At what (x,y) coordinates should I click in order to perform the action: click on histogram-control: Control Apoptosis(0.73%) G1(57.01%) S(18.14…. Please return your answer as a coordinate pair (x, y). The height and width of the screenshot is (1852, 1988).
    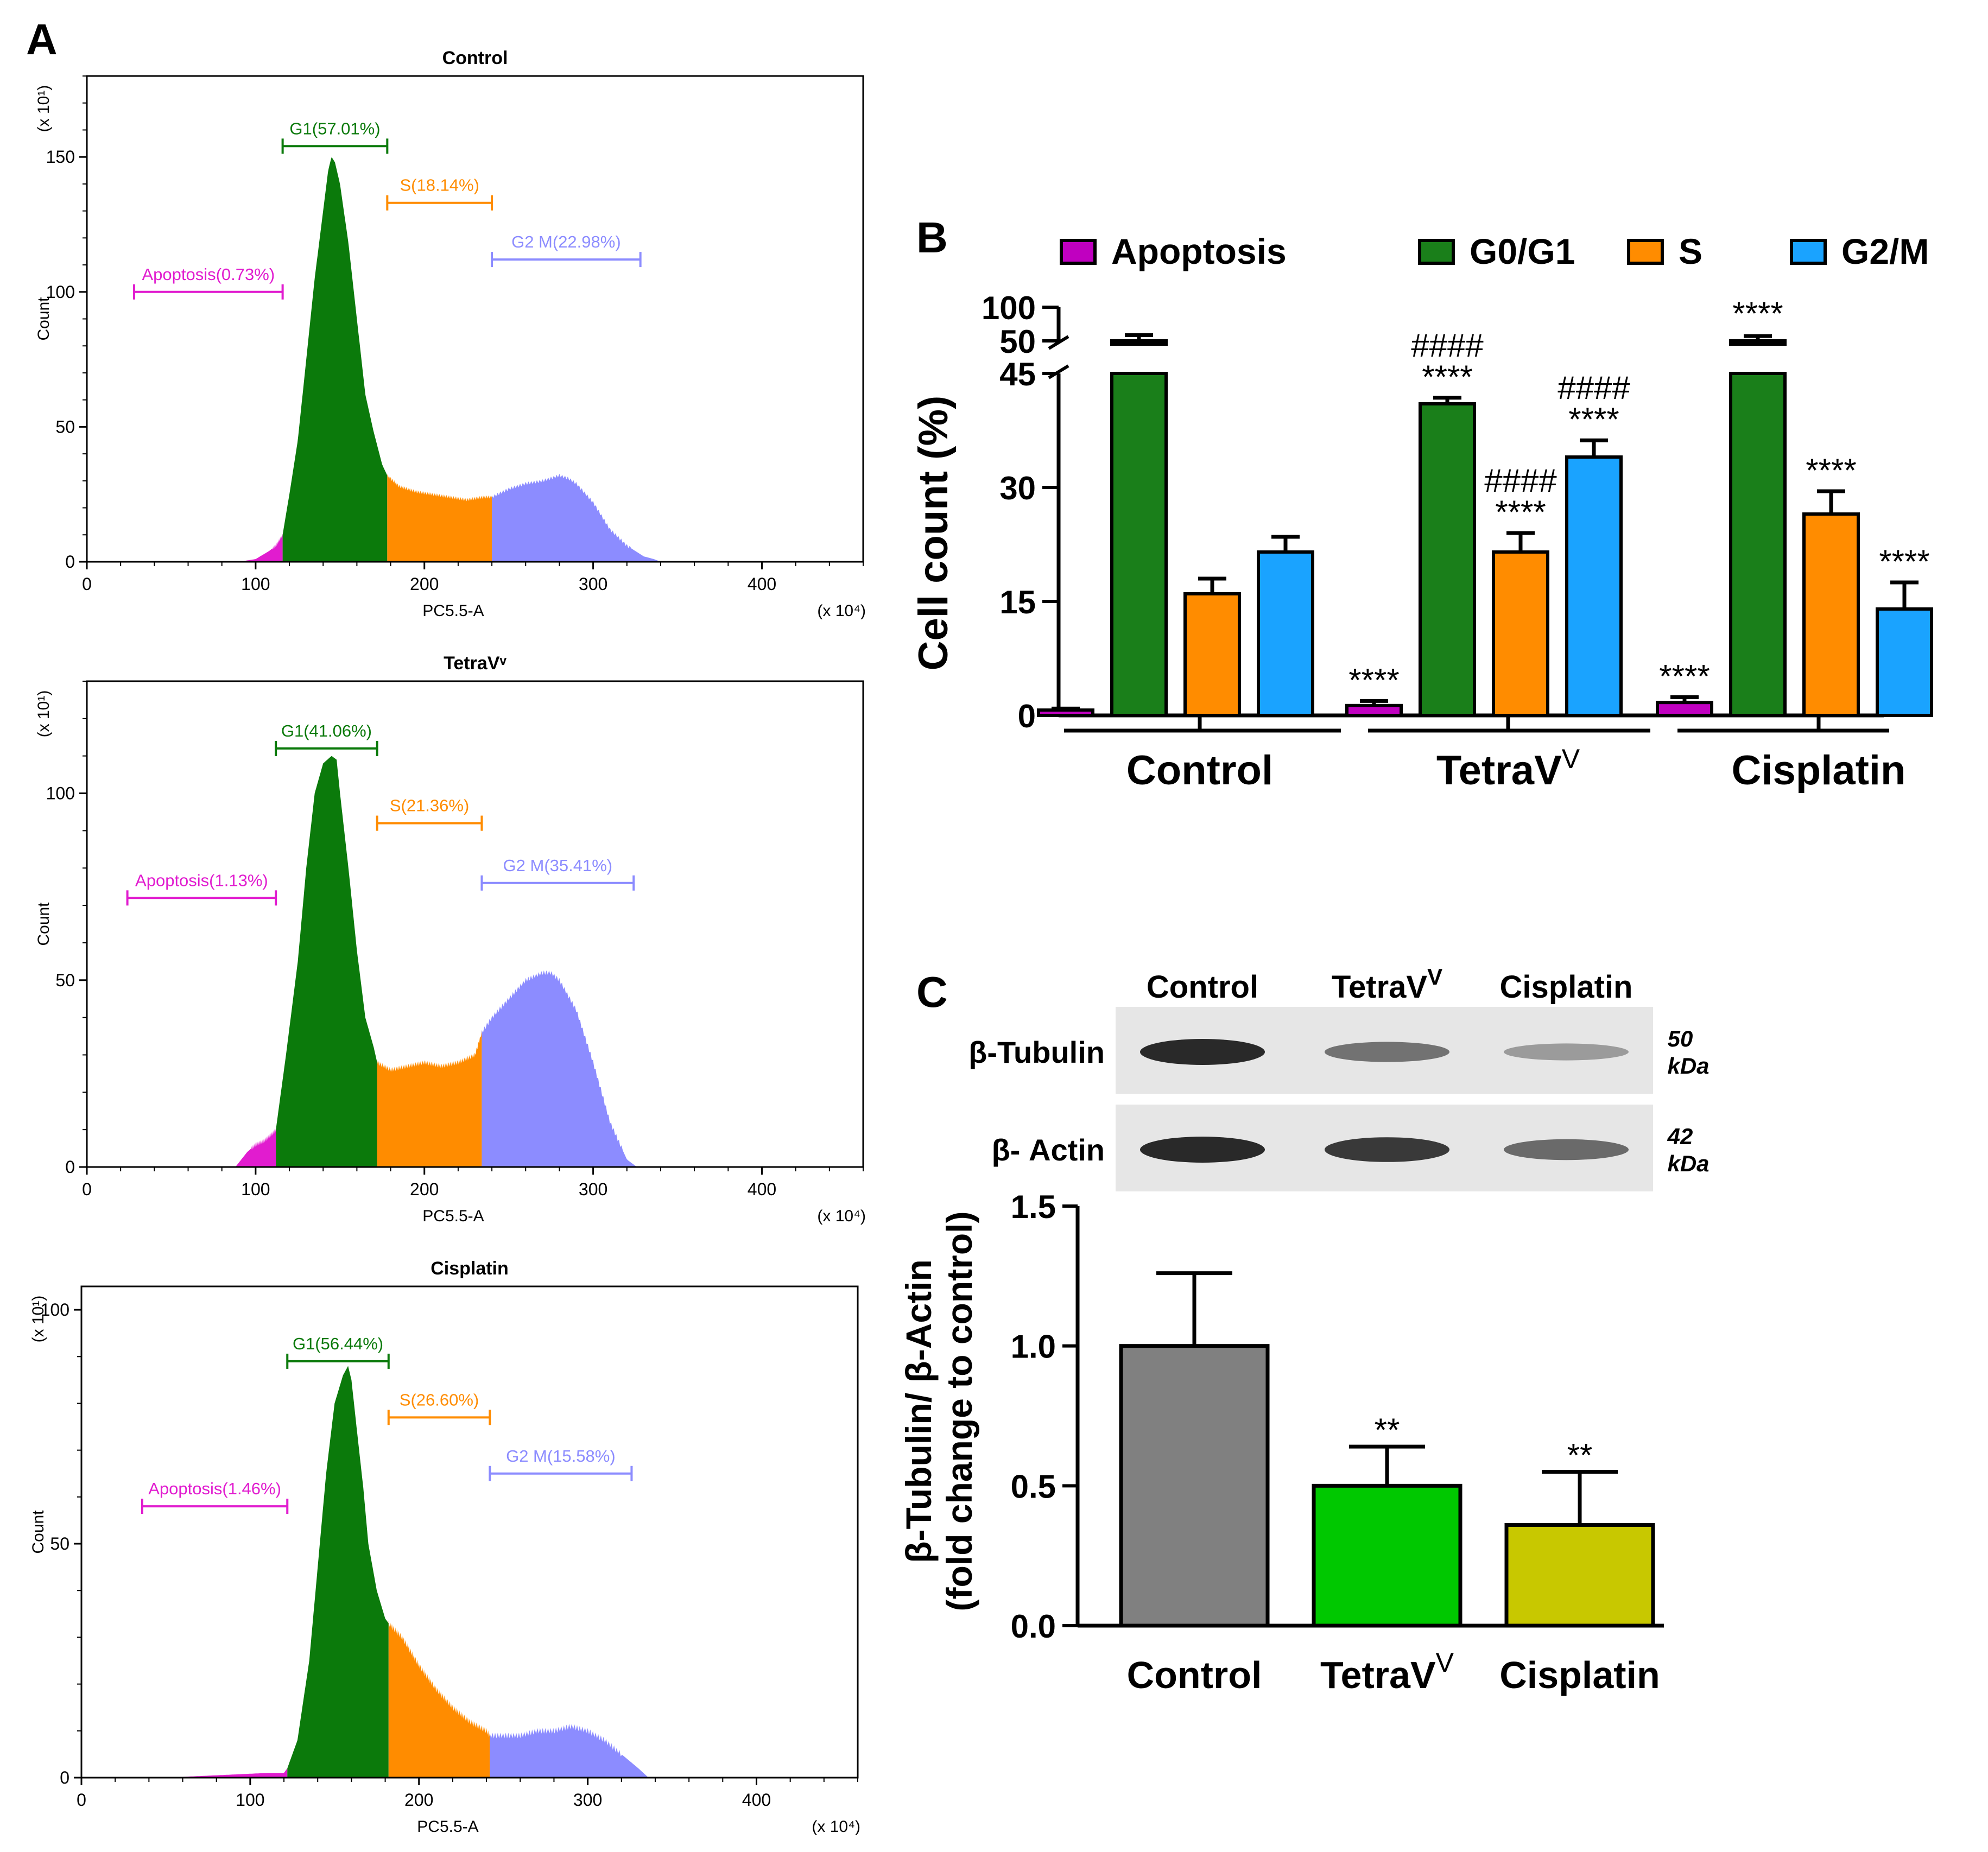
    Looking at the image, I should click on (451, 334).